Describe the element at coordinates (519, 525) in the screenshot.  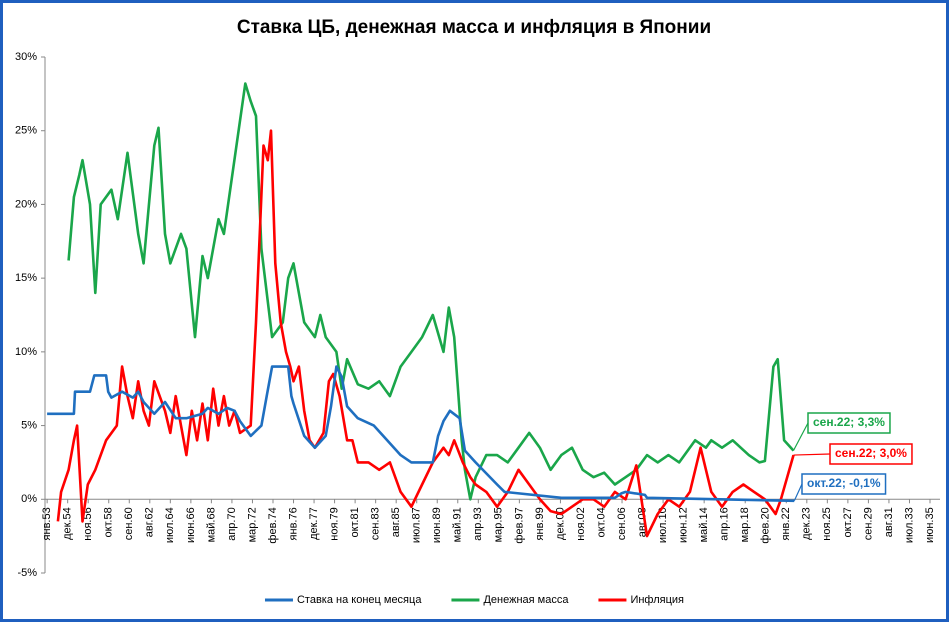
I see `x-tick-label: фев.97` at that location.